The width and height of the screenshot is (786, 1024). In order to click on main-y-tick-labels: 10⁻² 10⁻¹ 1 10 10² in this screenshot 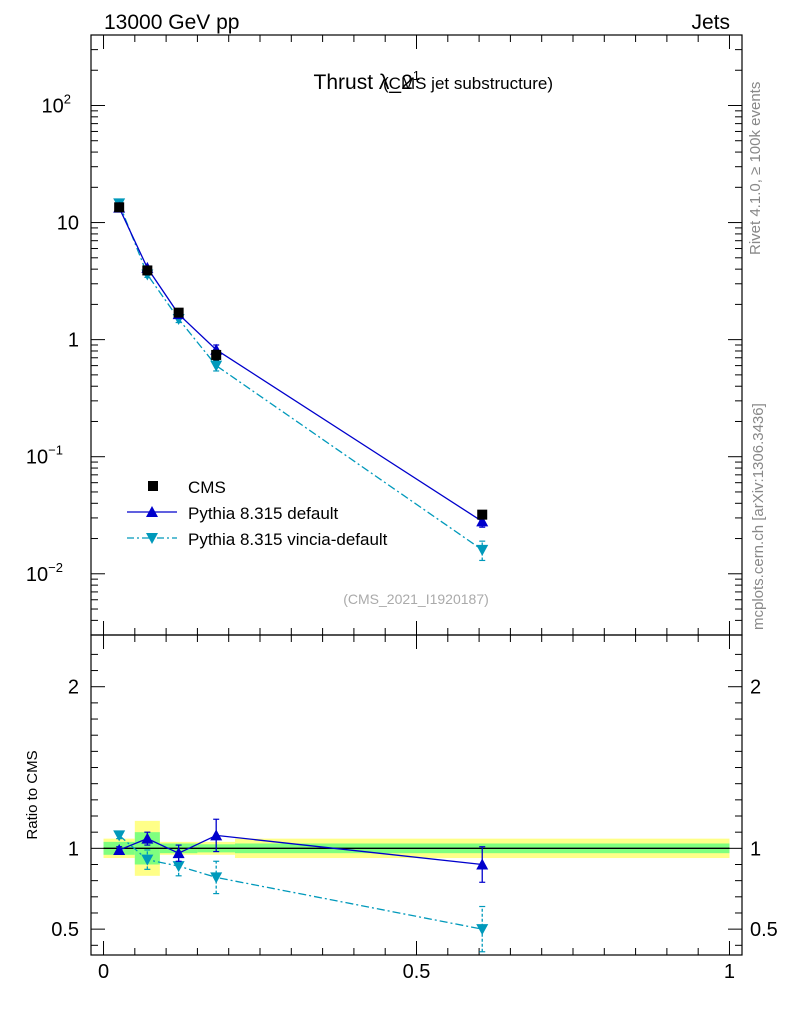, I will do `click(52, 338)`.